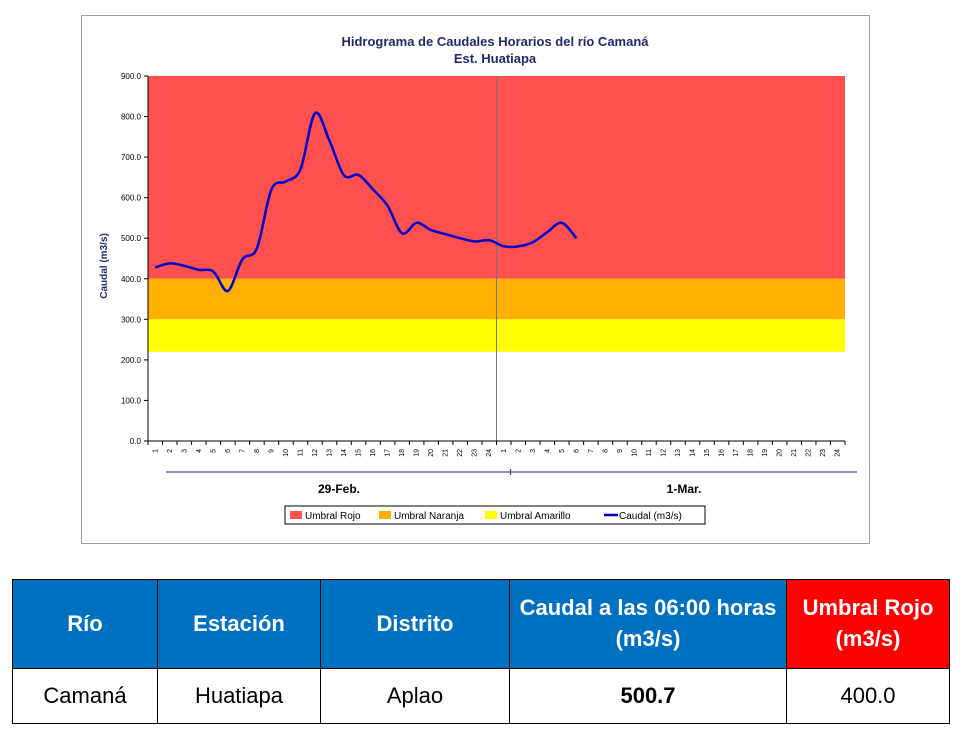 This screenshot has height=732, width=966. What do you see at coordinates (131, 360) in the screenshot?
I see `y-tick-label: 200.0` at bounding box center [131, 360].